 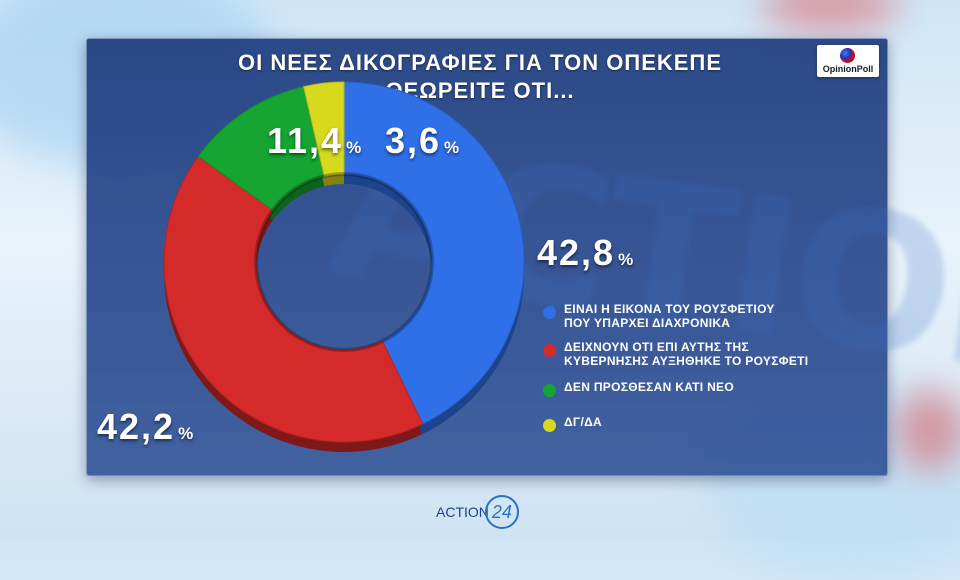 What do you see at coordinates (462, 512) in the screenshot?
I see `action24-logo-text: ACTION` at bounding box center [462, 512].